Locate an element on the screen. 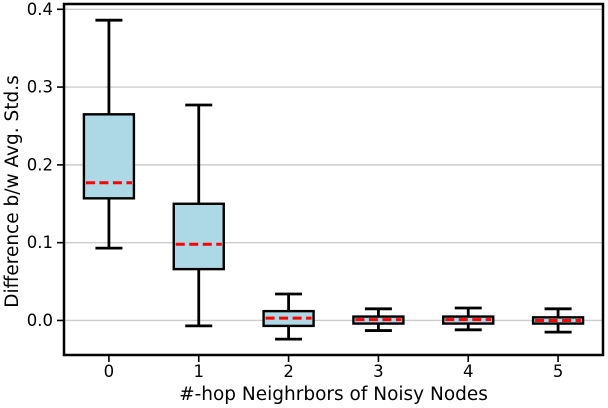 This screenshot has height=408, width=608. y-tick-label: 0.3 is located at coordinates (40, 87).